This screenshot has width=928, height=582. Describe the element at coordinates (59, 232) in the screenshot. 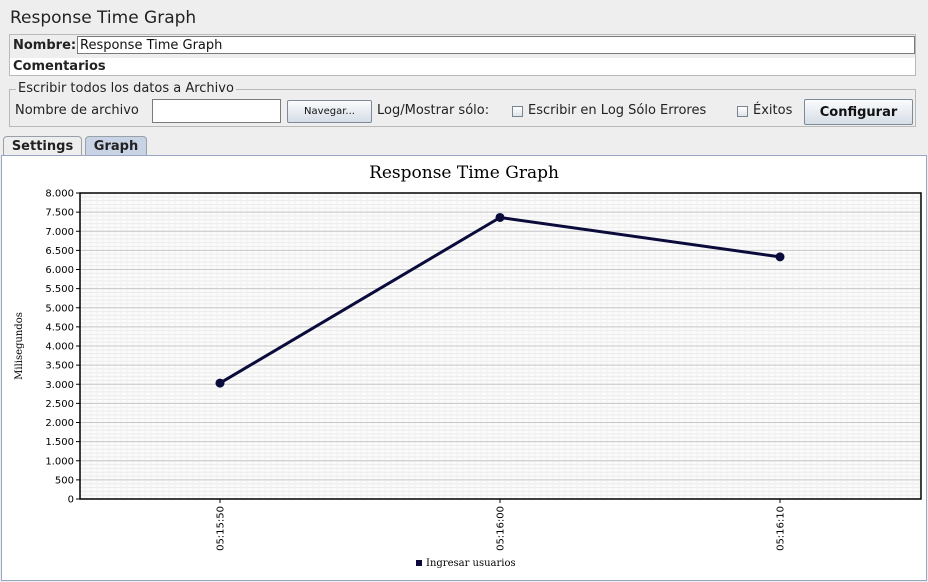

I see `y-tick-label: 7.000` at that location.